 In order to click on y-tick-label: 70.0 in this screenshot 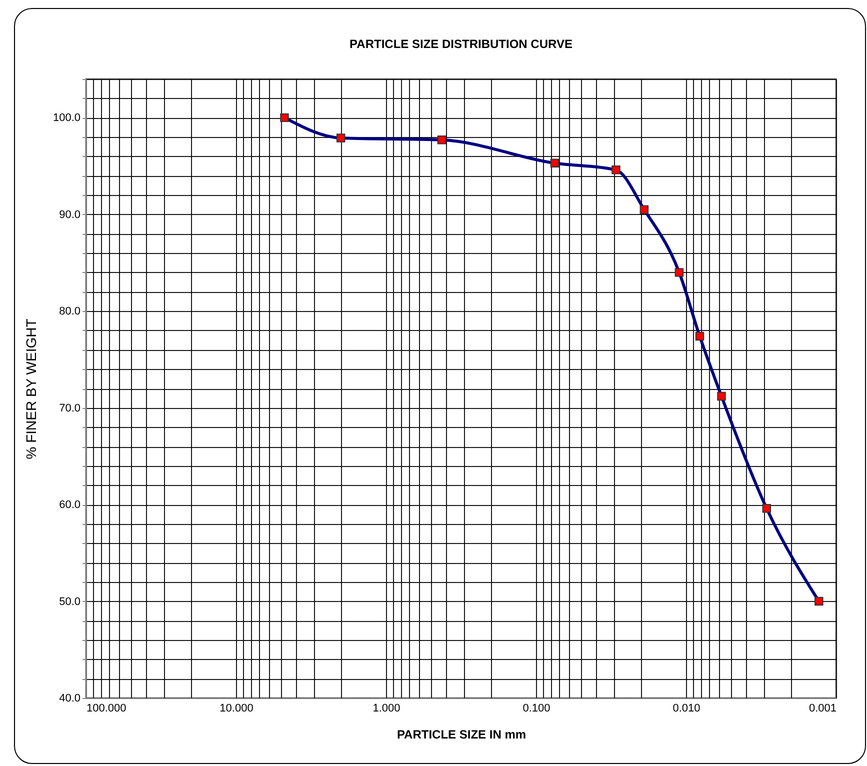, I will do `click(69, 408)`.